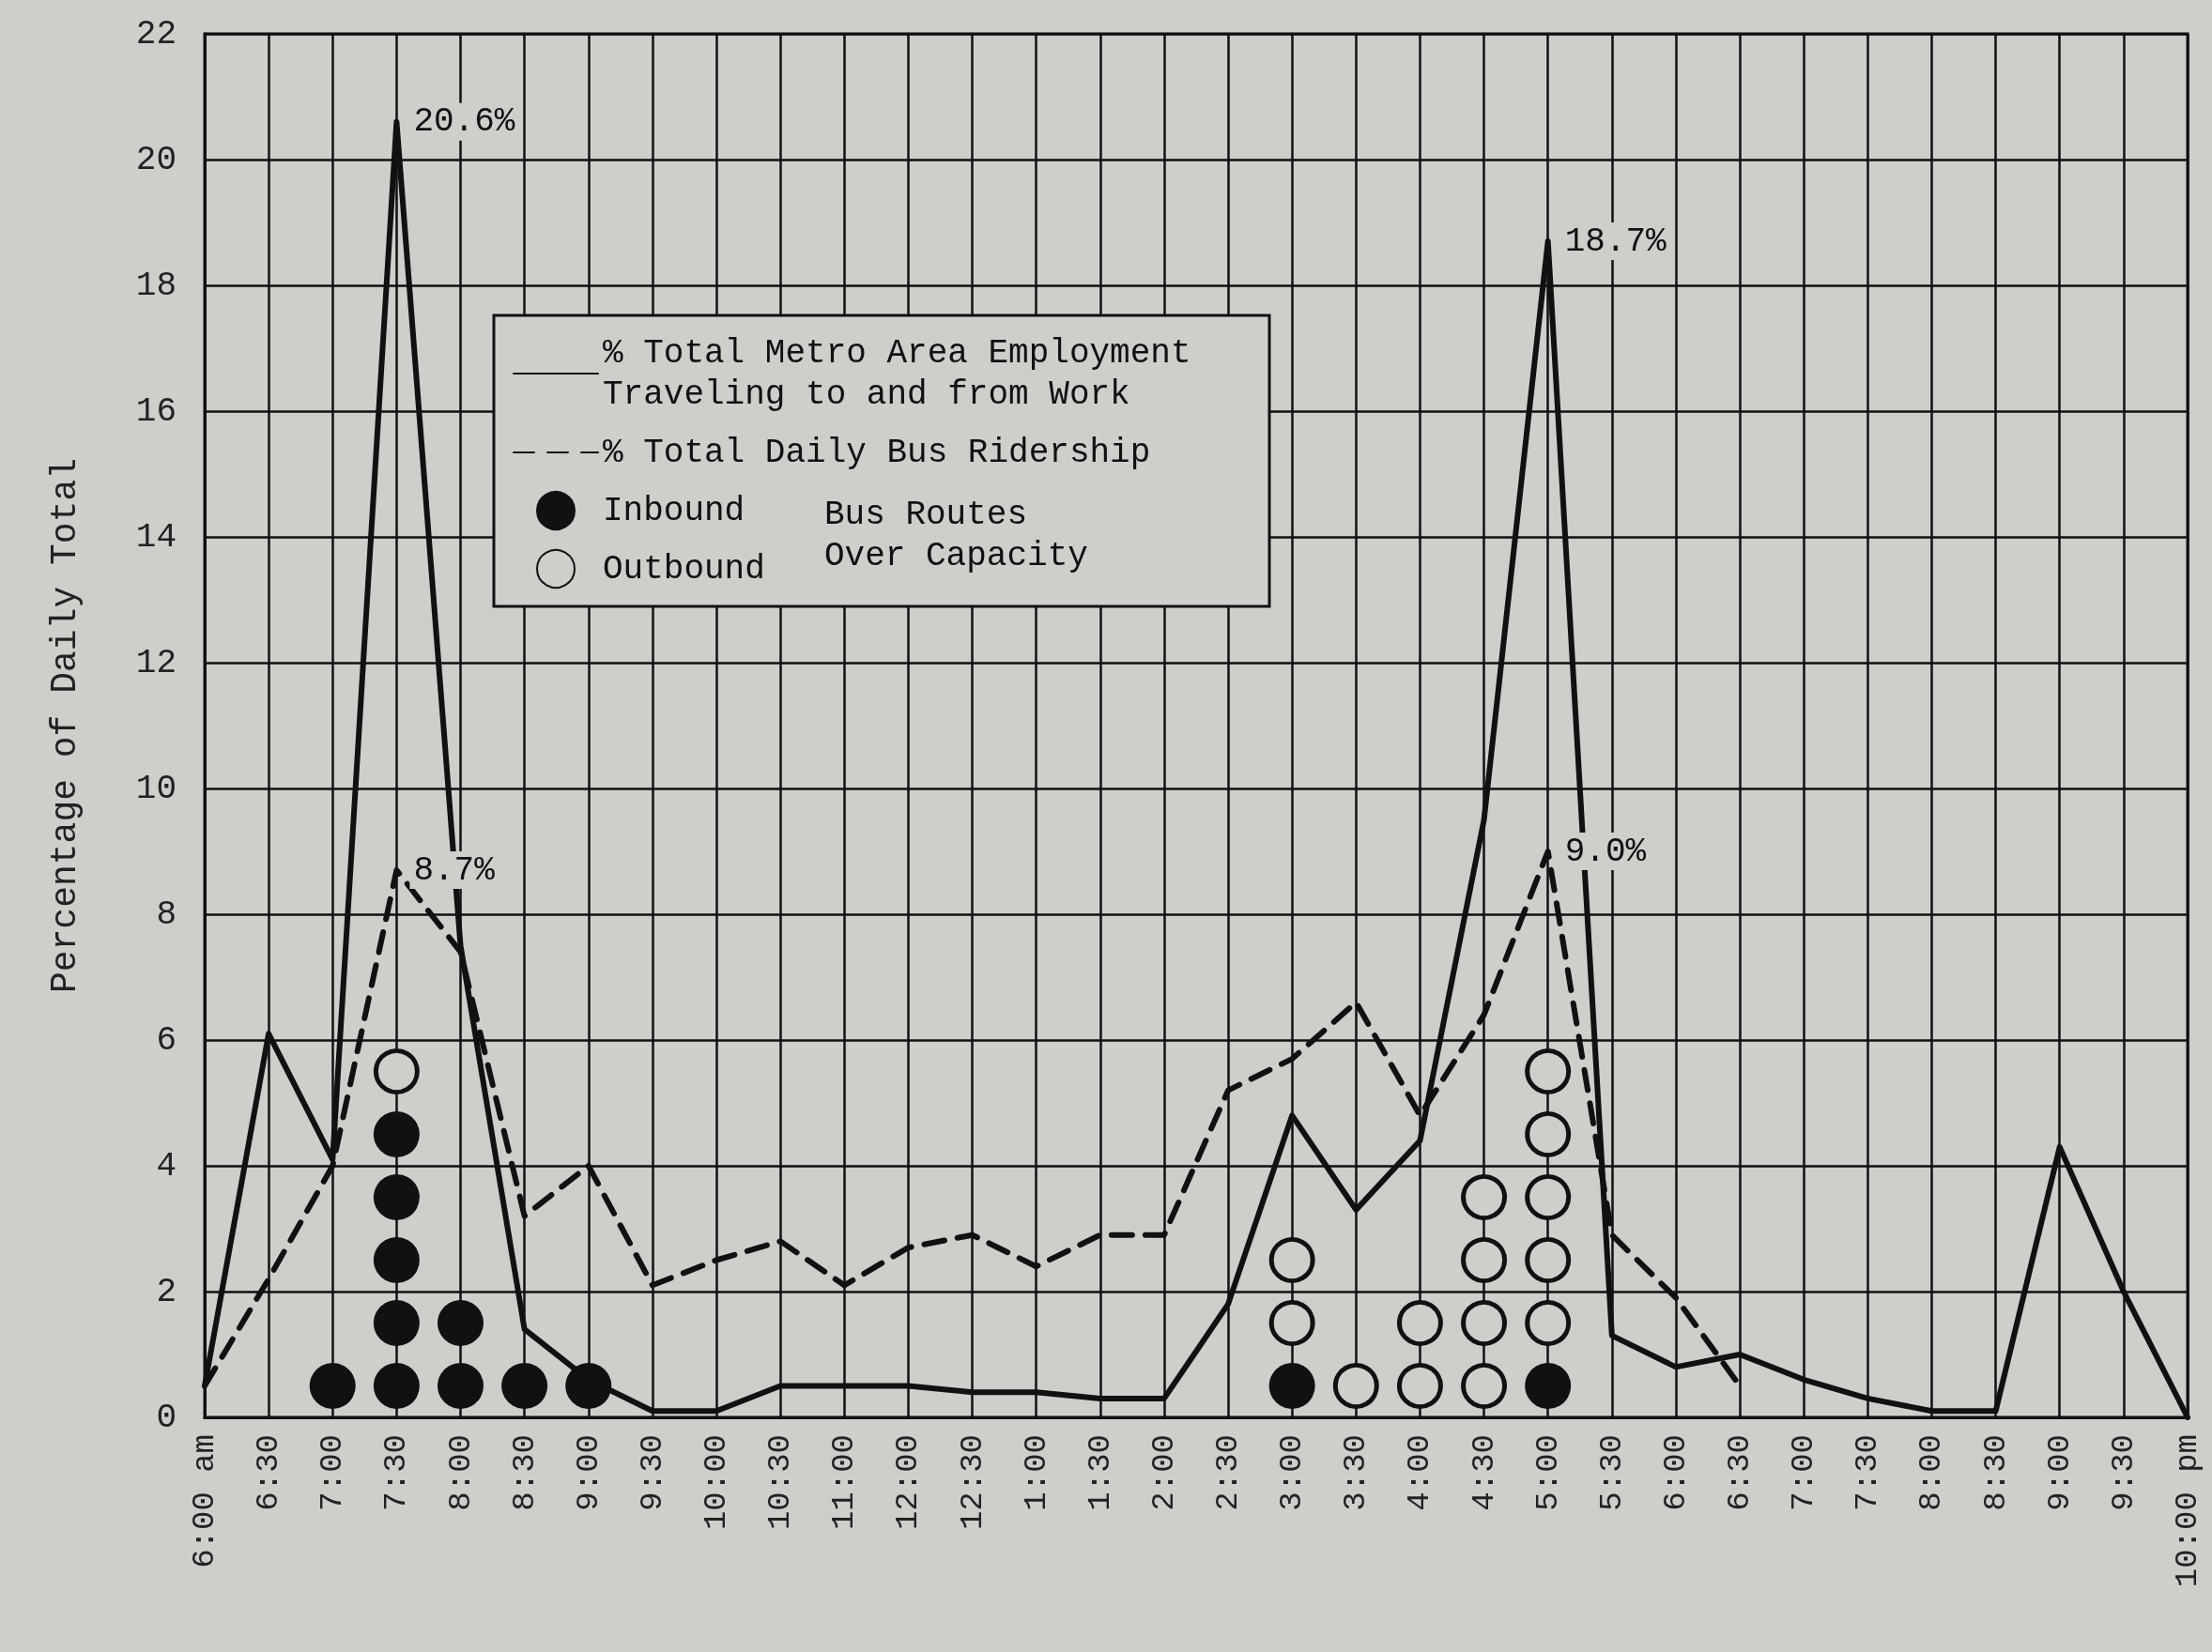 This screenshot has height=1652, width=2212. Describe the element at coordinates (2187, 1511) in the screenshot. I see `x-tick-label: 10:00 pm` at that location.